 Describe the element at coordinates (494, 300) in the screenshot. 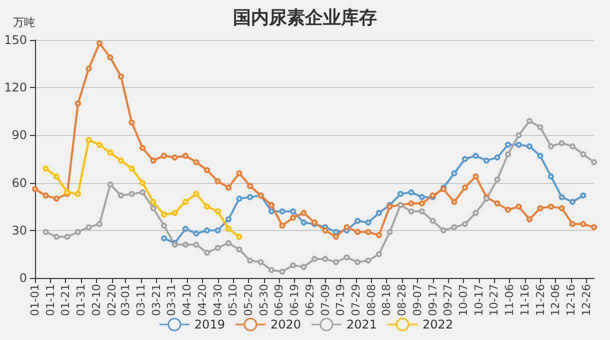

I see `x-tick-label: 10-27` at that location.